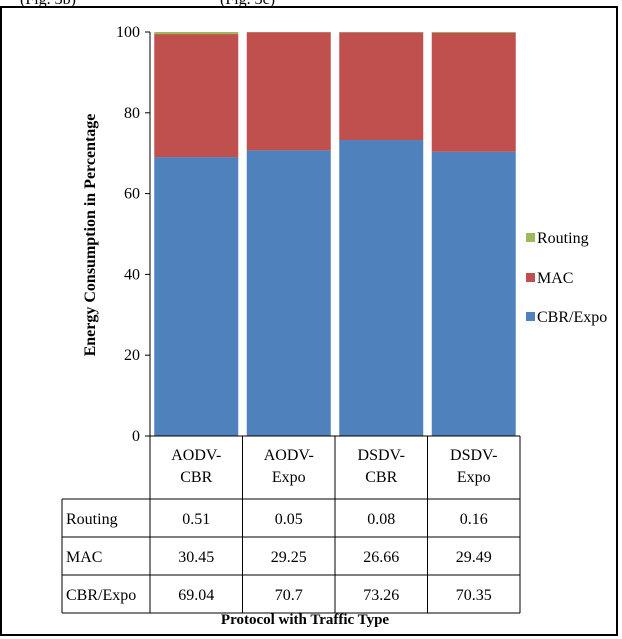 This screenshot has width=622, height=639. What do you see at coordinates (196, 519) in the screenshot?
I see `table-cell: 0.51` at bounding box center [196, 519].